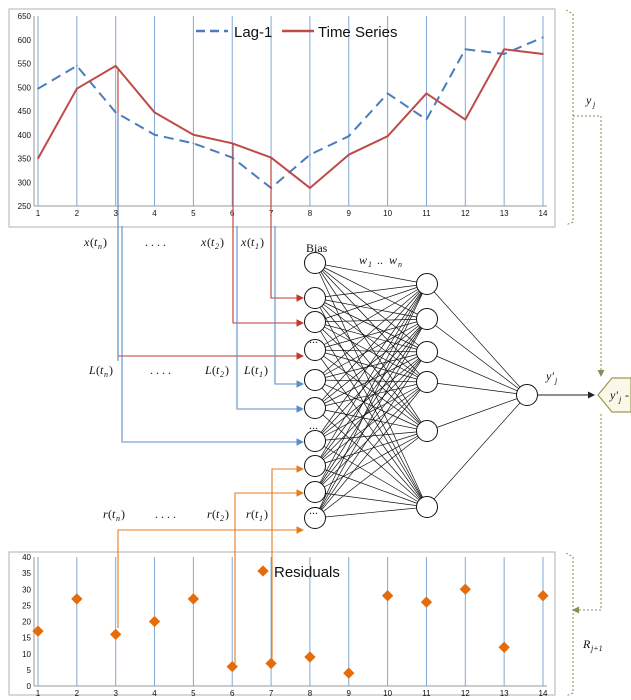 The width and height of the screenshot is (631, 700). I want to click on svg-text: 2, so click(222, 518).